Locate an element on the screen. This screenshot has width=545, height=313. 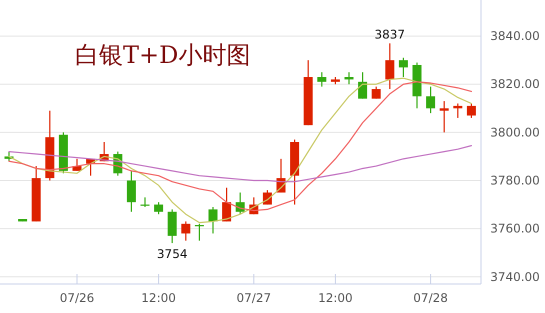
y-tick-label: 3820.00 is located at coordinates (515, 84).